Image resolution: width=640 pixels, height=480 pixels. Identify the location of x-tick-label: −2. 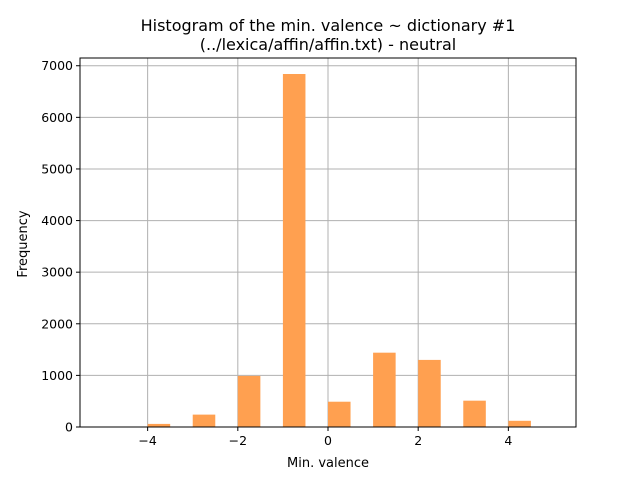
(238, 440).